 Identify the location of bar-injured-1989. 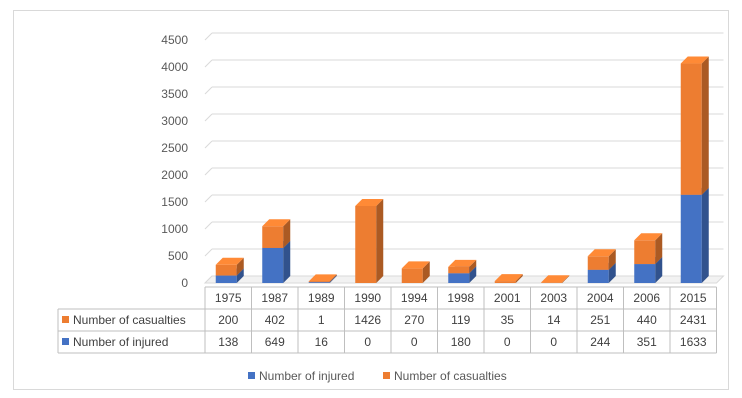
(319, 282).